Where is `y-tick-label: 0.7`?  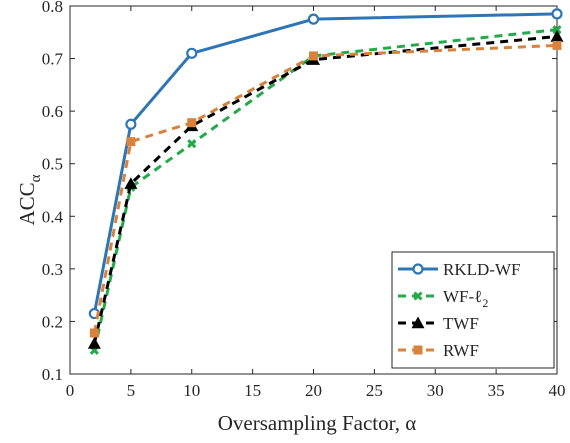
y-tick-label: 0.7 is located at coordinates (53, 59).